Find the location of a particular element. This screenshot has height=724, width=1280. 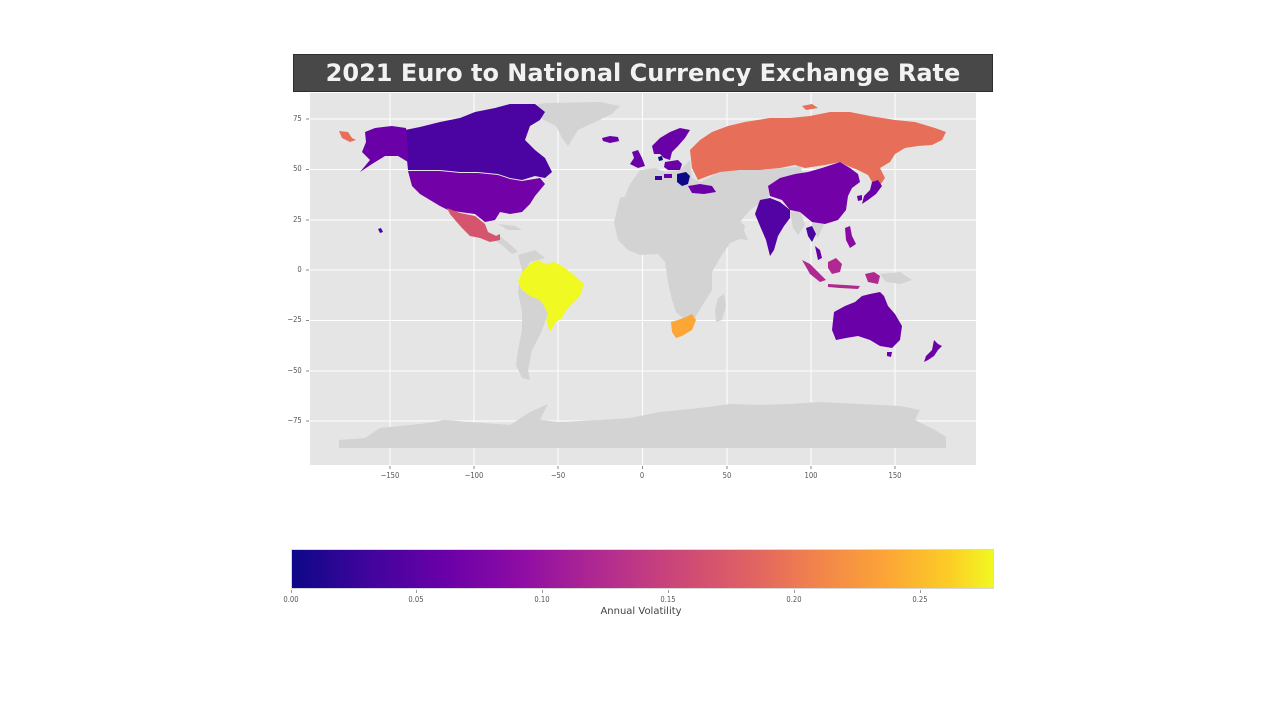

y-tick-label: 75 is located at coordinates (297, 118).